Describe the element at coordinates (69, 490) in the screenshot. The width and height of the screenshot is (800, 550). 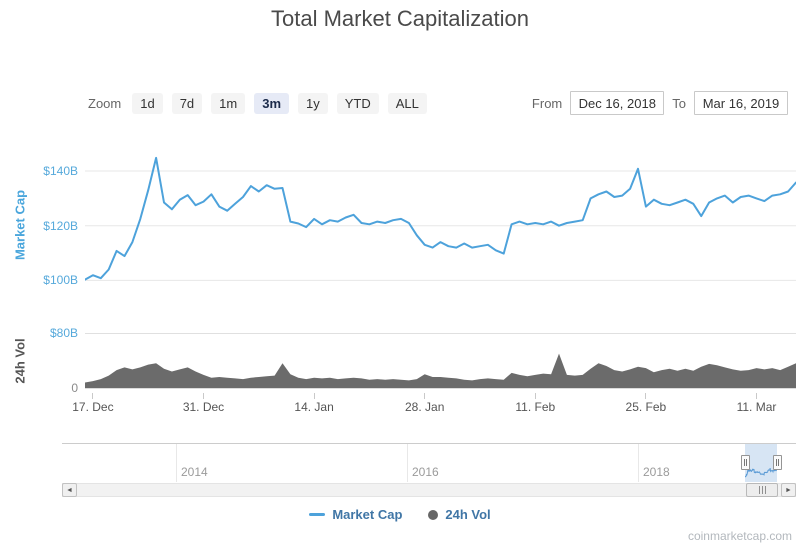
I see `scrollbar-left-arrow-icon: ◄` at that location.